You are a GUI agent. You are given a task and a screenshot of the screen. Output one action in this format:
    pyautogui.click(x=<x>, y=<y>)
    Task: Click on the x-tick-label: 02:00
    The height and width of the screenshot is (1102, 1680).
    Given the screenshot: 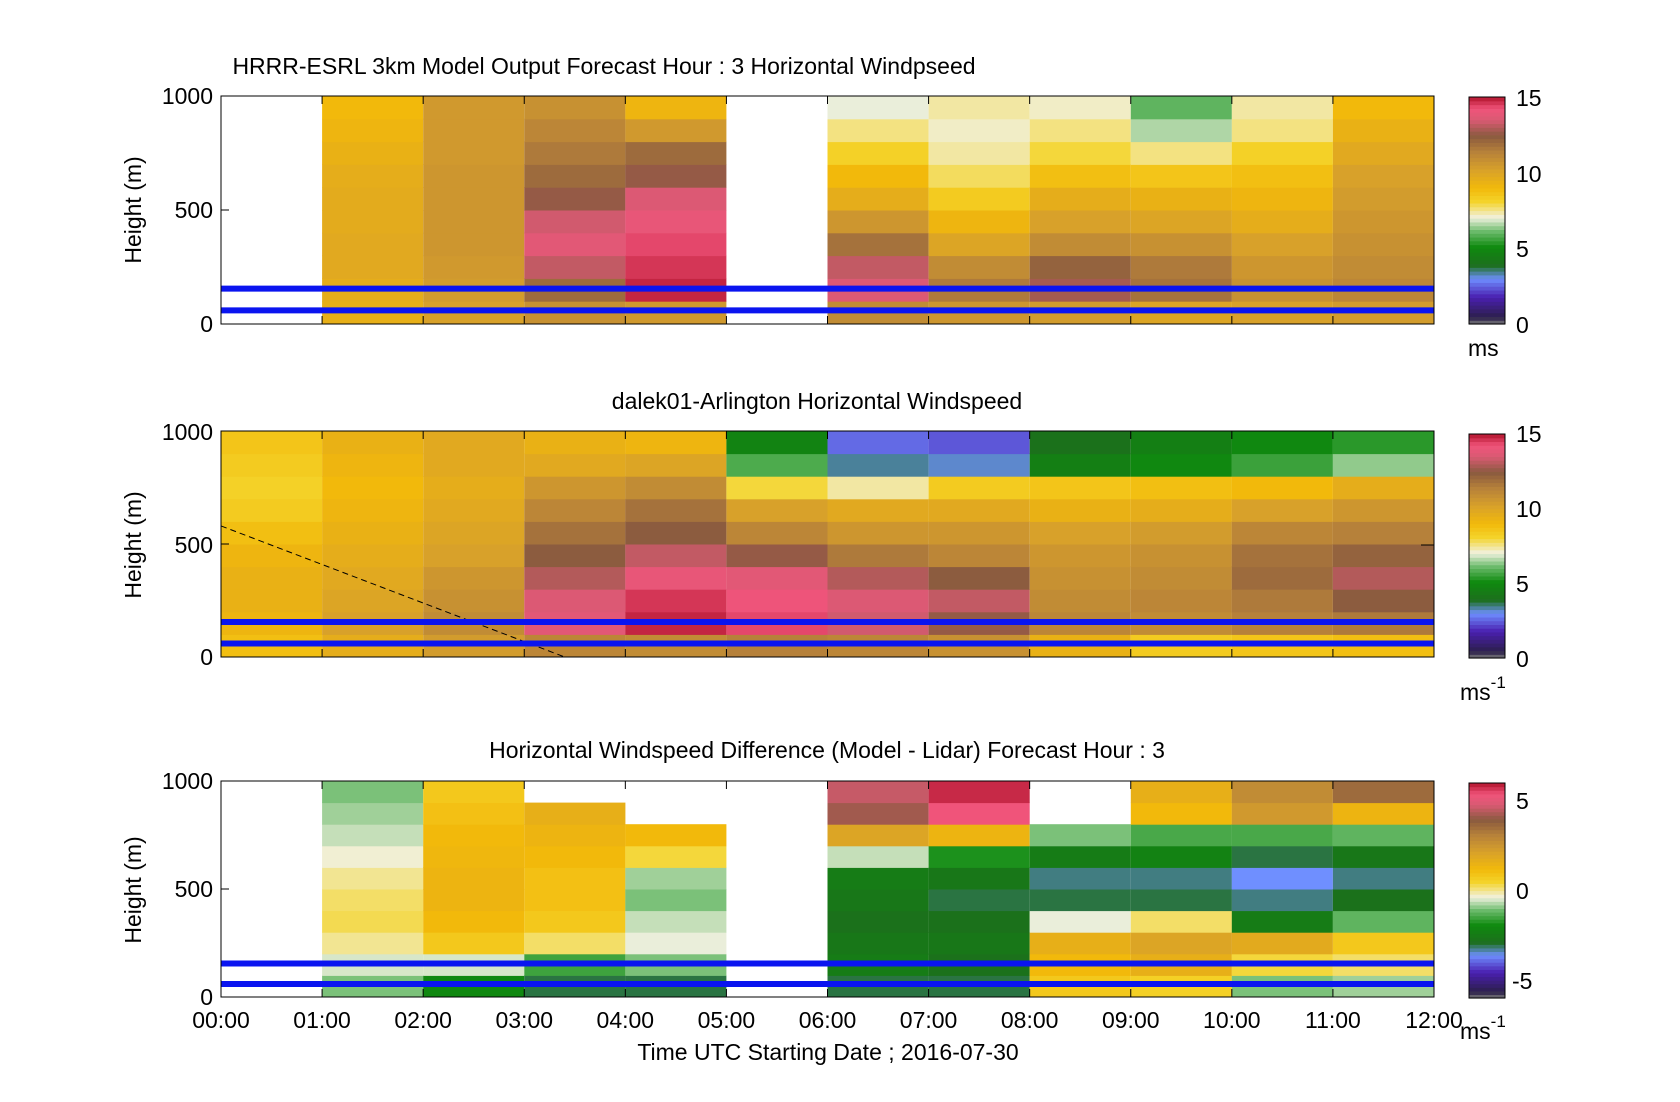 What is the action you would take?
    pyautogui.click(x=423, y=1020)
    